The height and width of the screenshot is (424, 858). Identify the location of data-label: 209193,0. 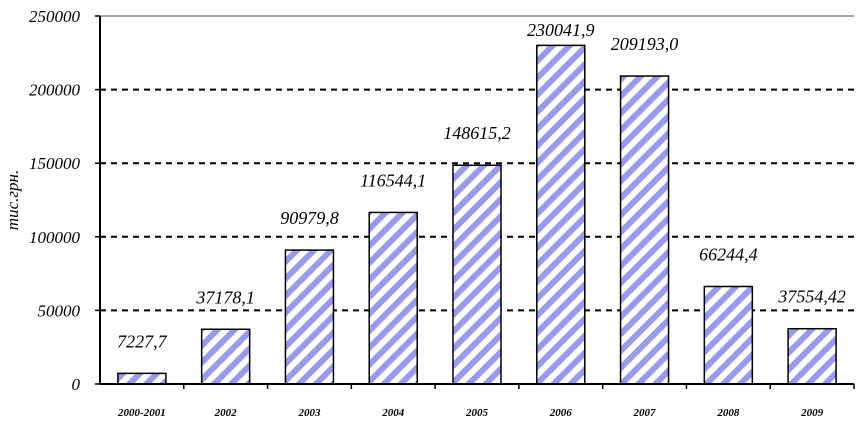
(645, 44).